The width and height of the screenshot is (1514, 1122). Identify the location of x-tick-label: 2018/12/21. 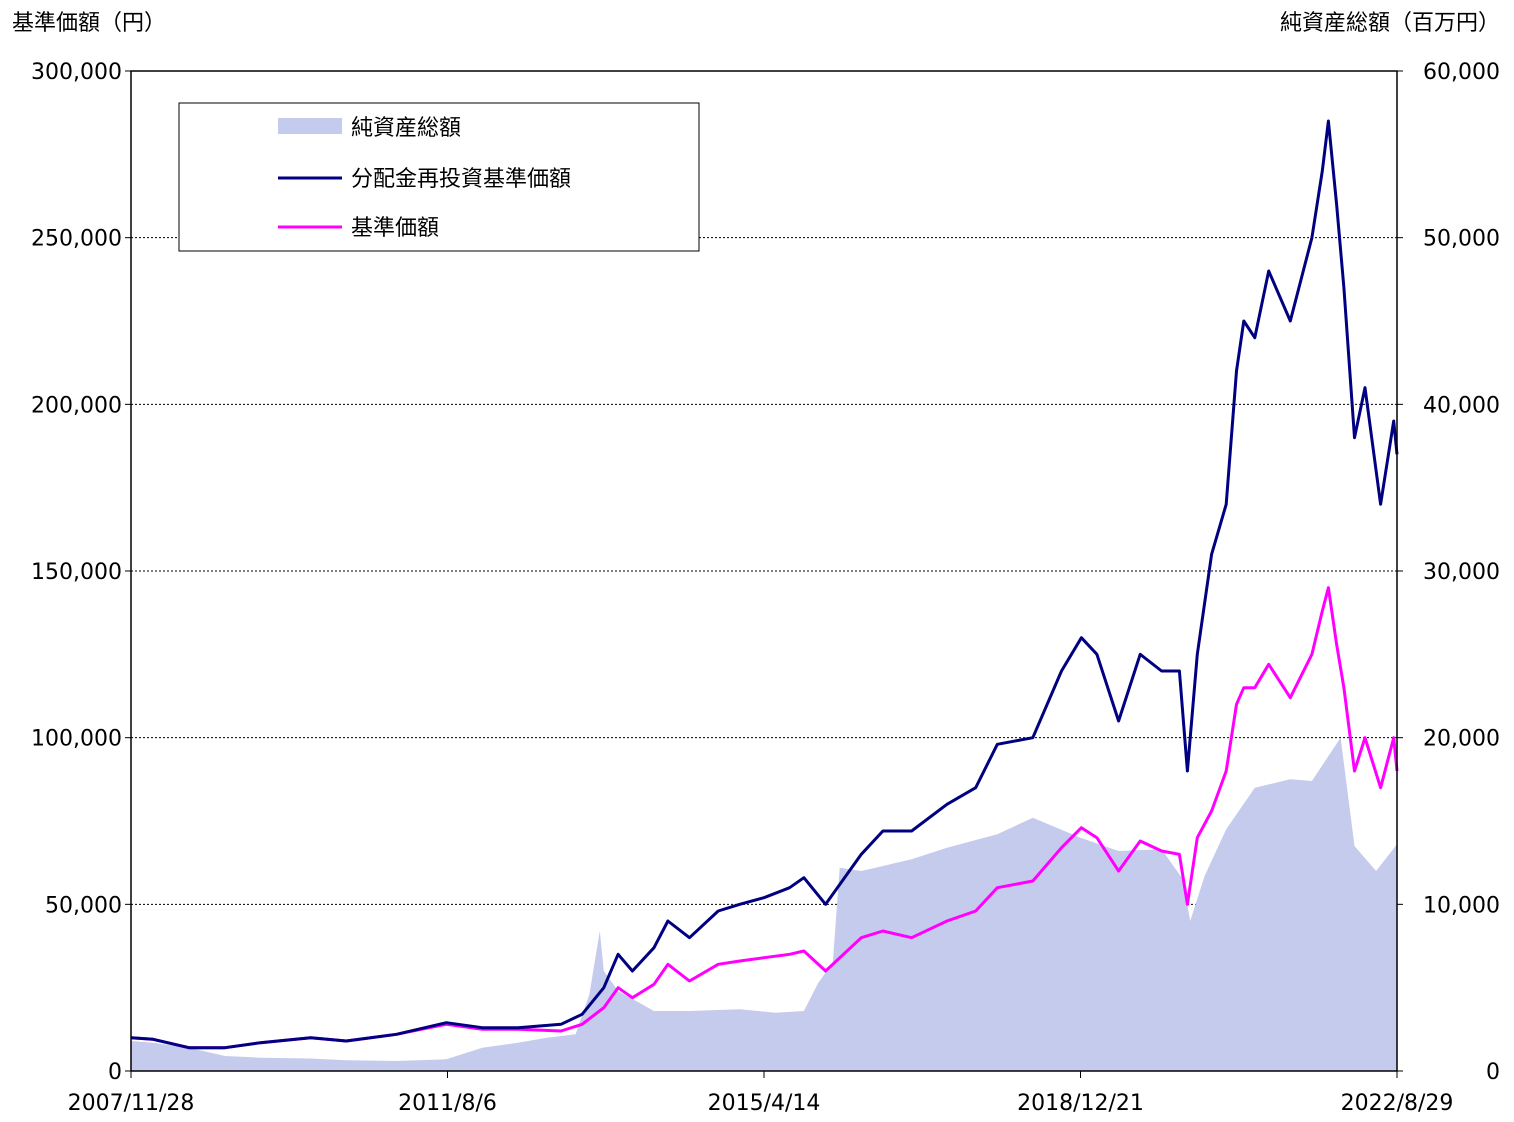
(1080, 1103).